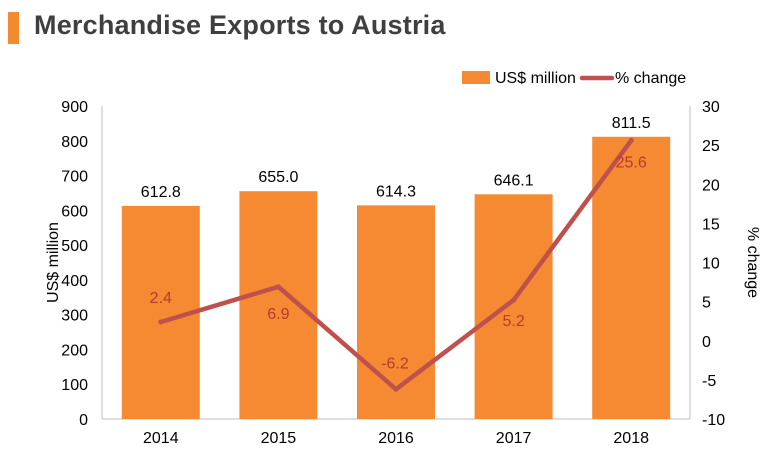  Describe the element at coordinates (513, 321) in the screenshot. I see `line-value-label: 5.2` at that location.